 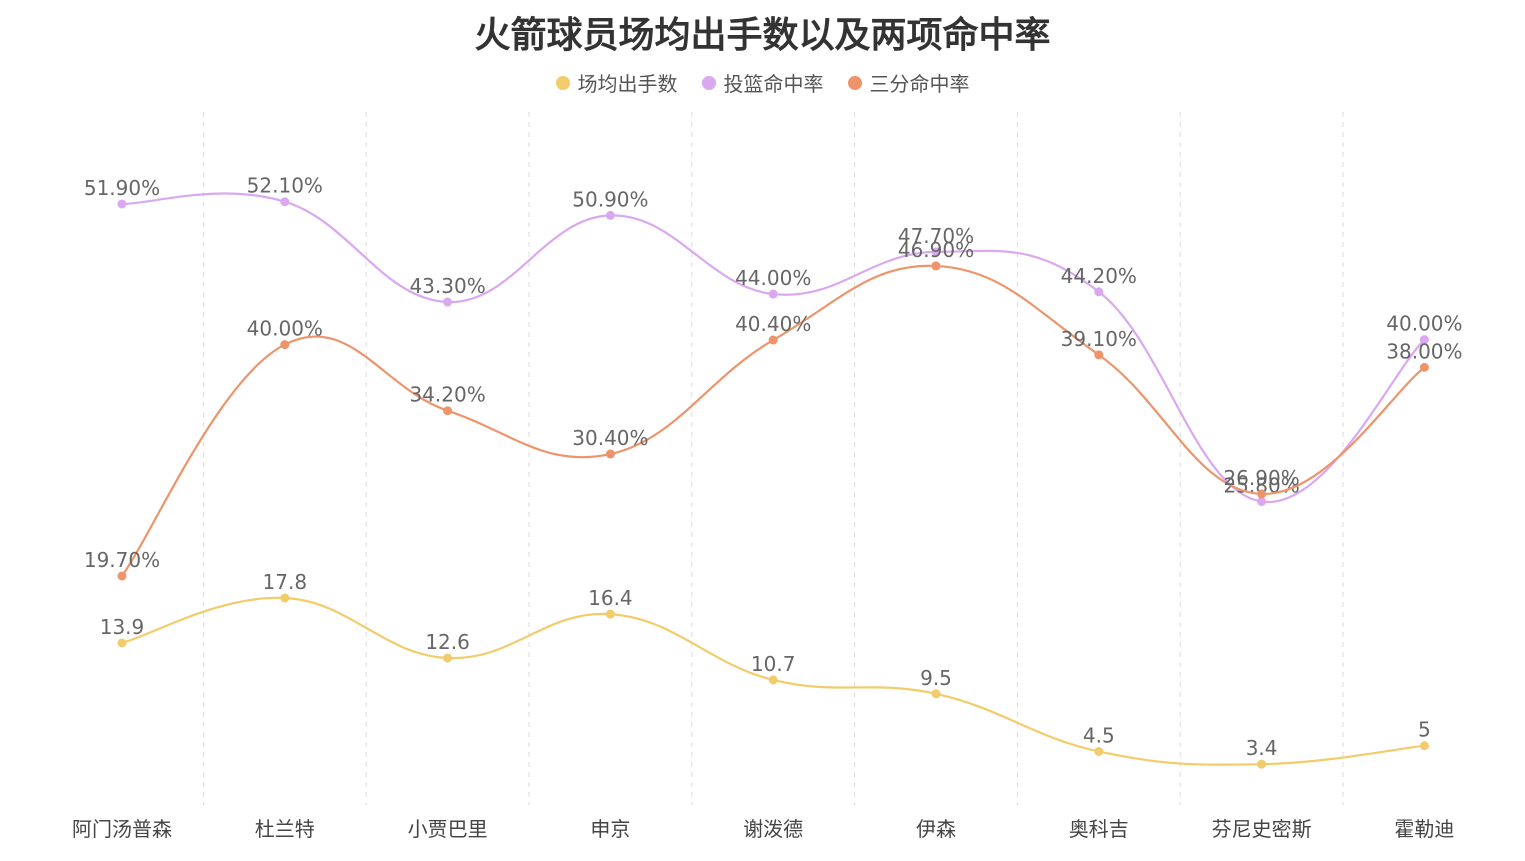 What do you see at coordinates (936, 678) in the screenshot?
I see `data-label: 9.5` at bounding box center [936, 678].